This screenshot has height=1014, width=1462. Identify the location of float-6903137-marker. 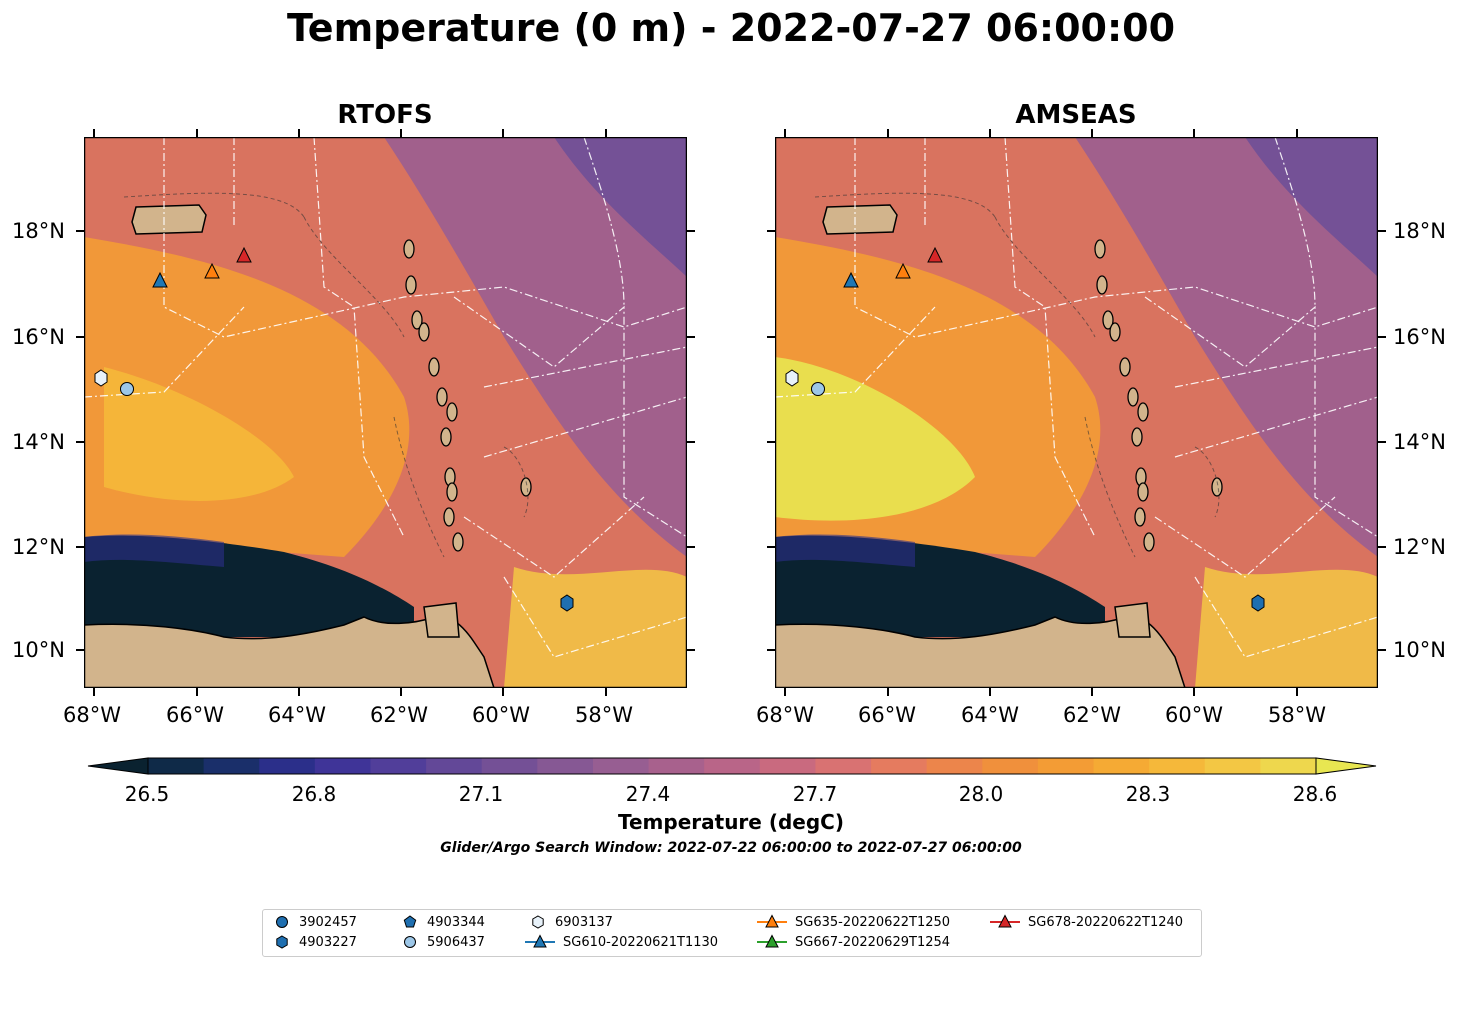
(101, 378).